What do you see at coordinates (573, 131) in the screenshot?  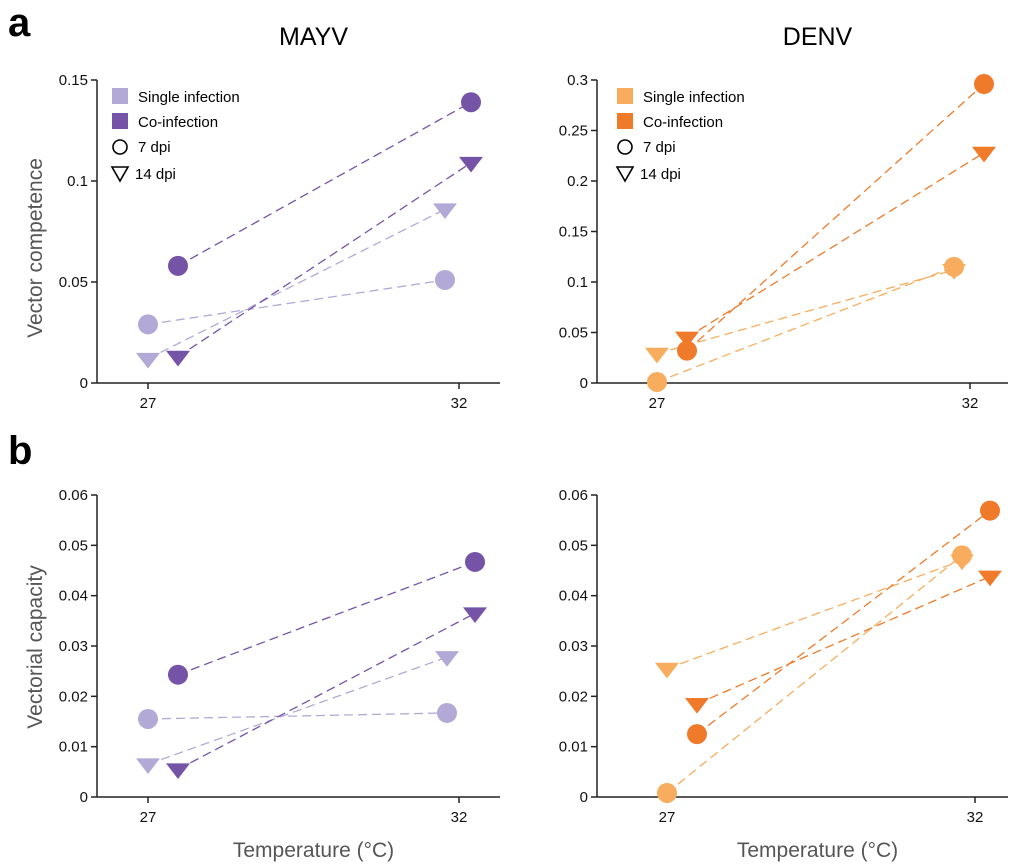 I see `y-tick-label: 0.25` at bounding box center [573, 131].